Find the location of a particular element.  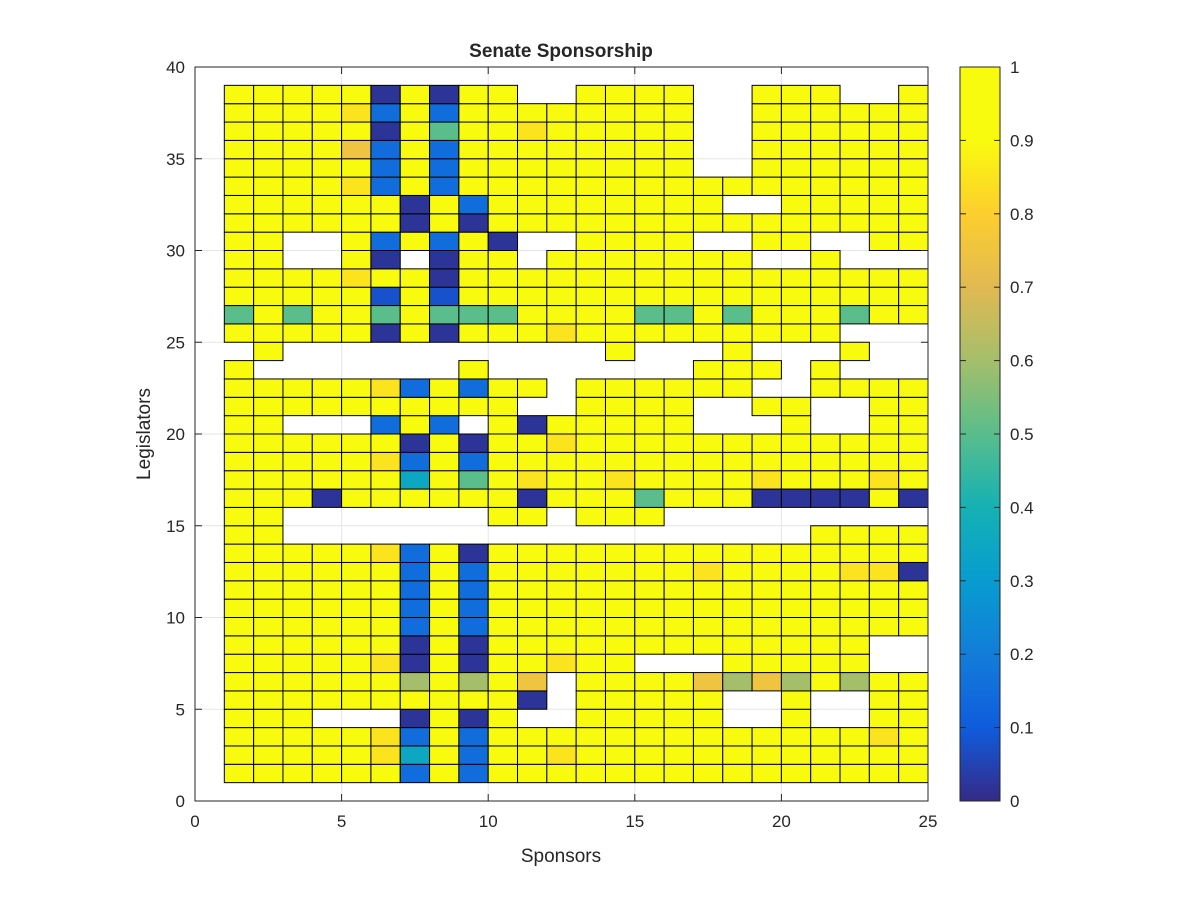

y-tick-label: 30 is located at coordinates (175, 251).